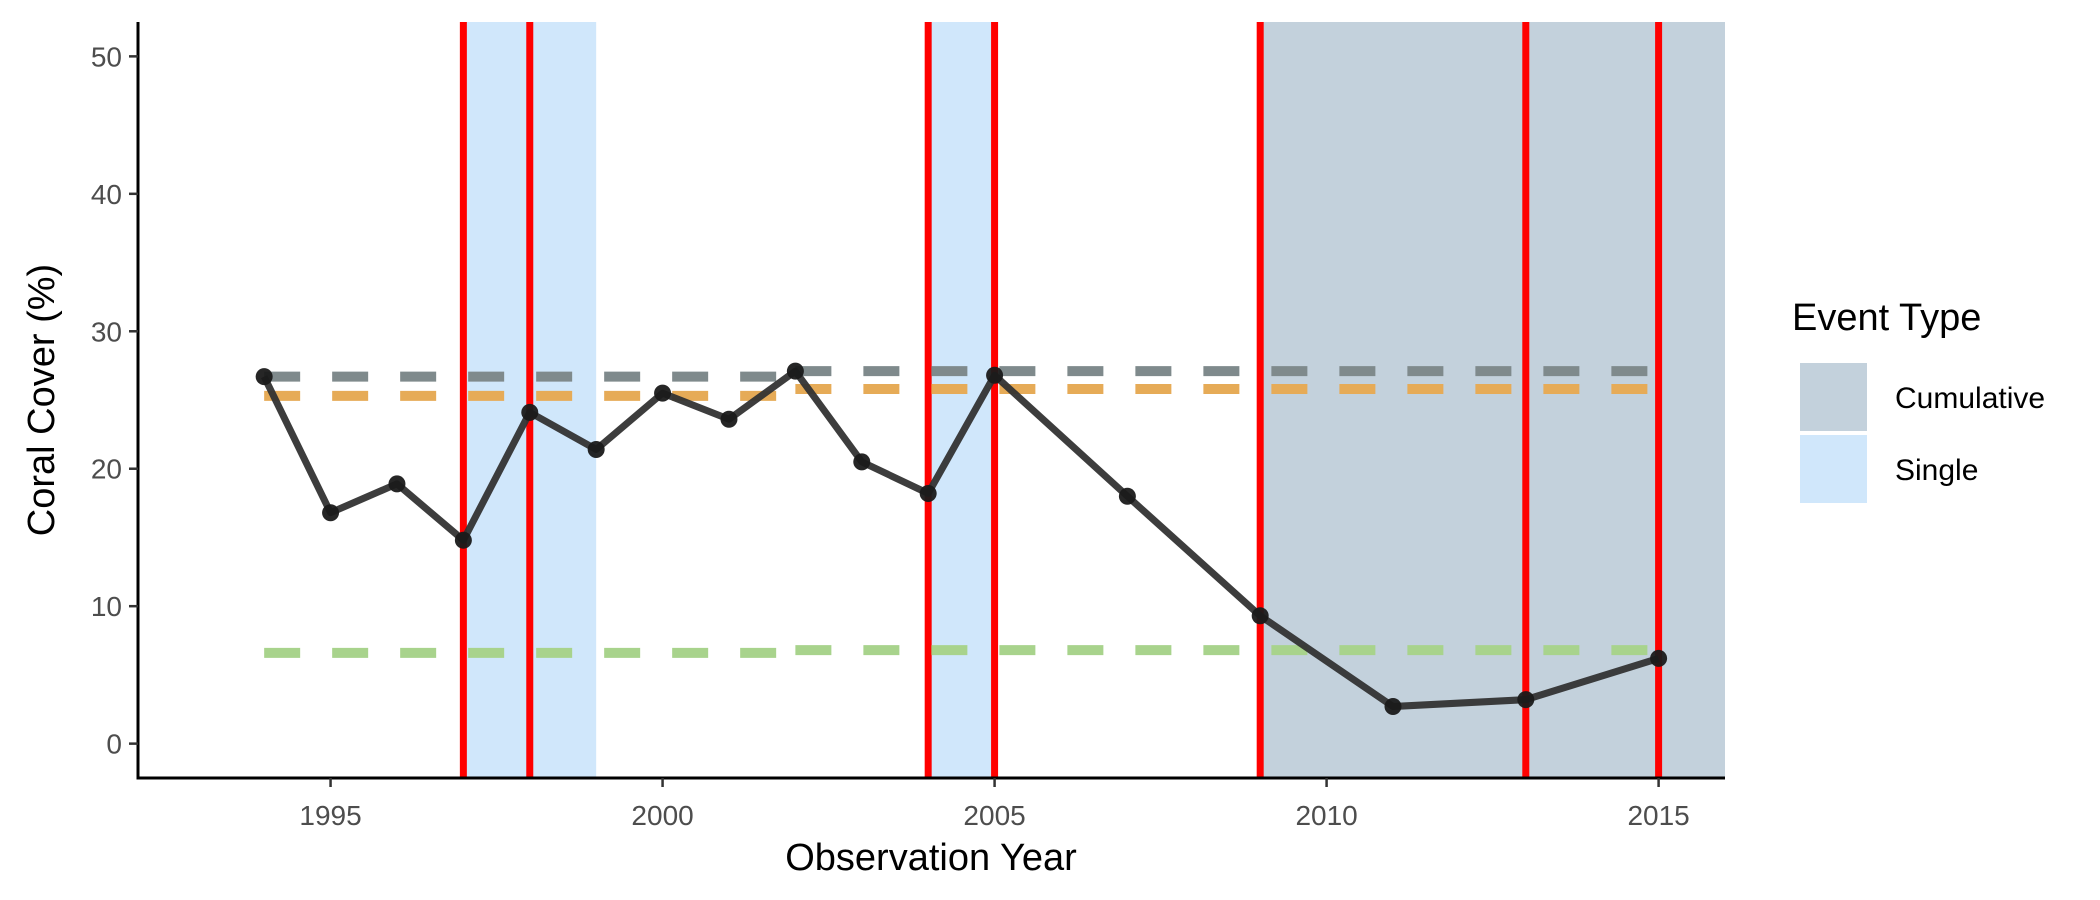 The width and height of the screenshot is (2100, 900). I want to click on y-tick-label: 10, so click(106, 606).